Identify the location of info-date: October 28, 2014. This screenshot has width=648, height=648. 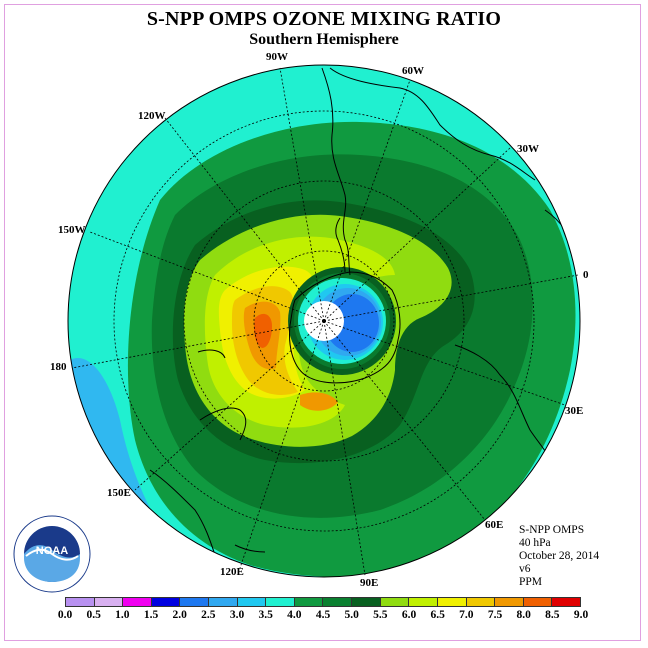
(559, 556).